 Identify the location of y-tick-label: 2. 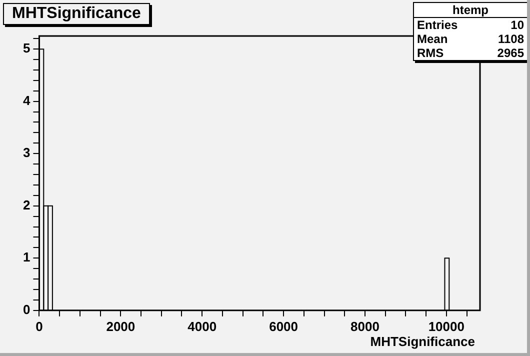
(26, 204).